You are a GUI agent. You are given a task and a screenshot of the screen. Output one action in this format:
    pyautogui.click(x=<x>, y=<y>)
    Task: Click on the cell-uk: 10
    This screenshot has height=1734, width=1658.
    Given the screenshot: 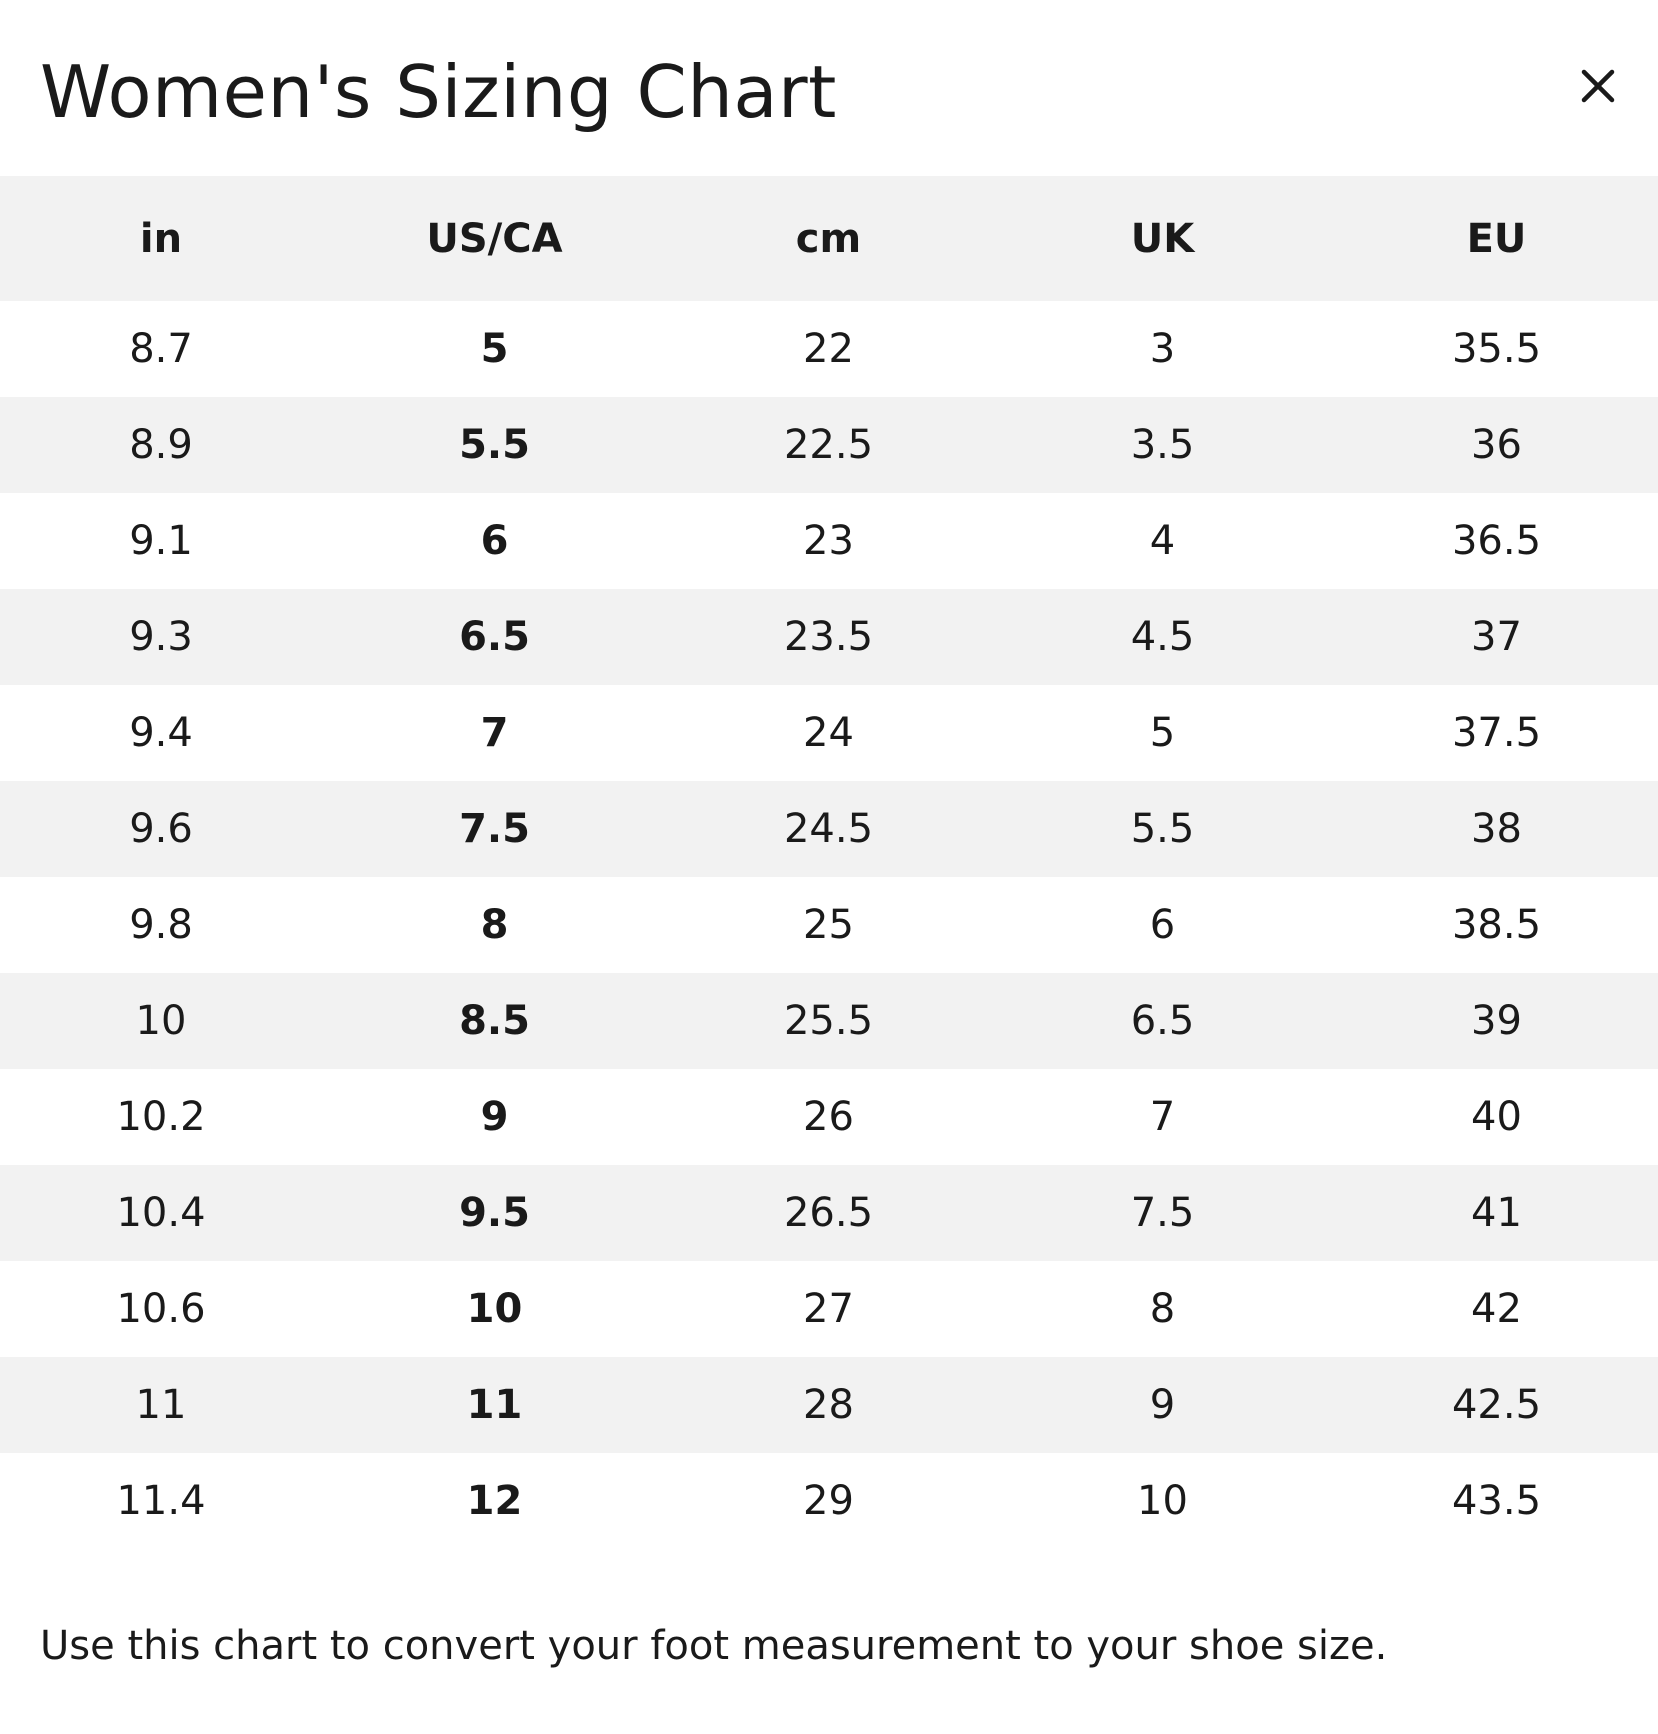 What is the action you would take?
    pyautogui.click(x=1162, y=1501)
    